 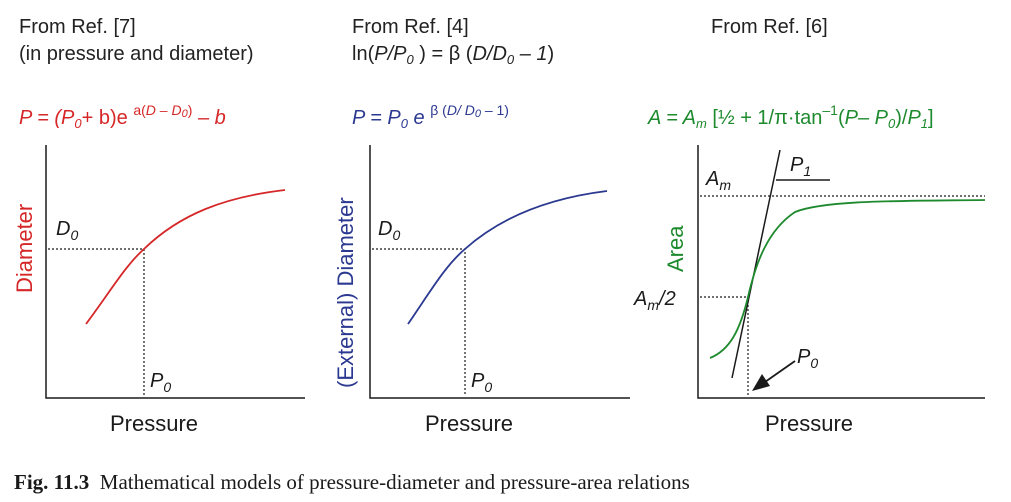 I want to click on eq-part: A = A, so click(x=672, y=118).